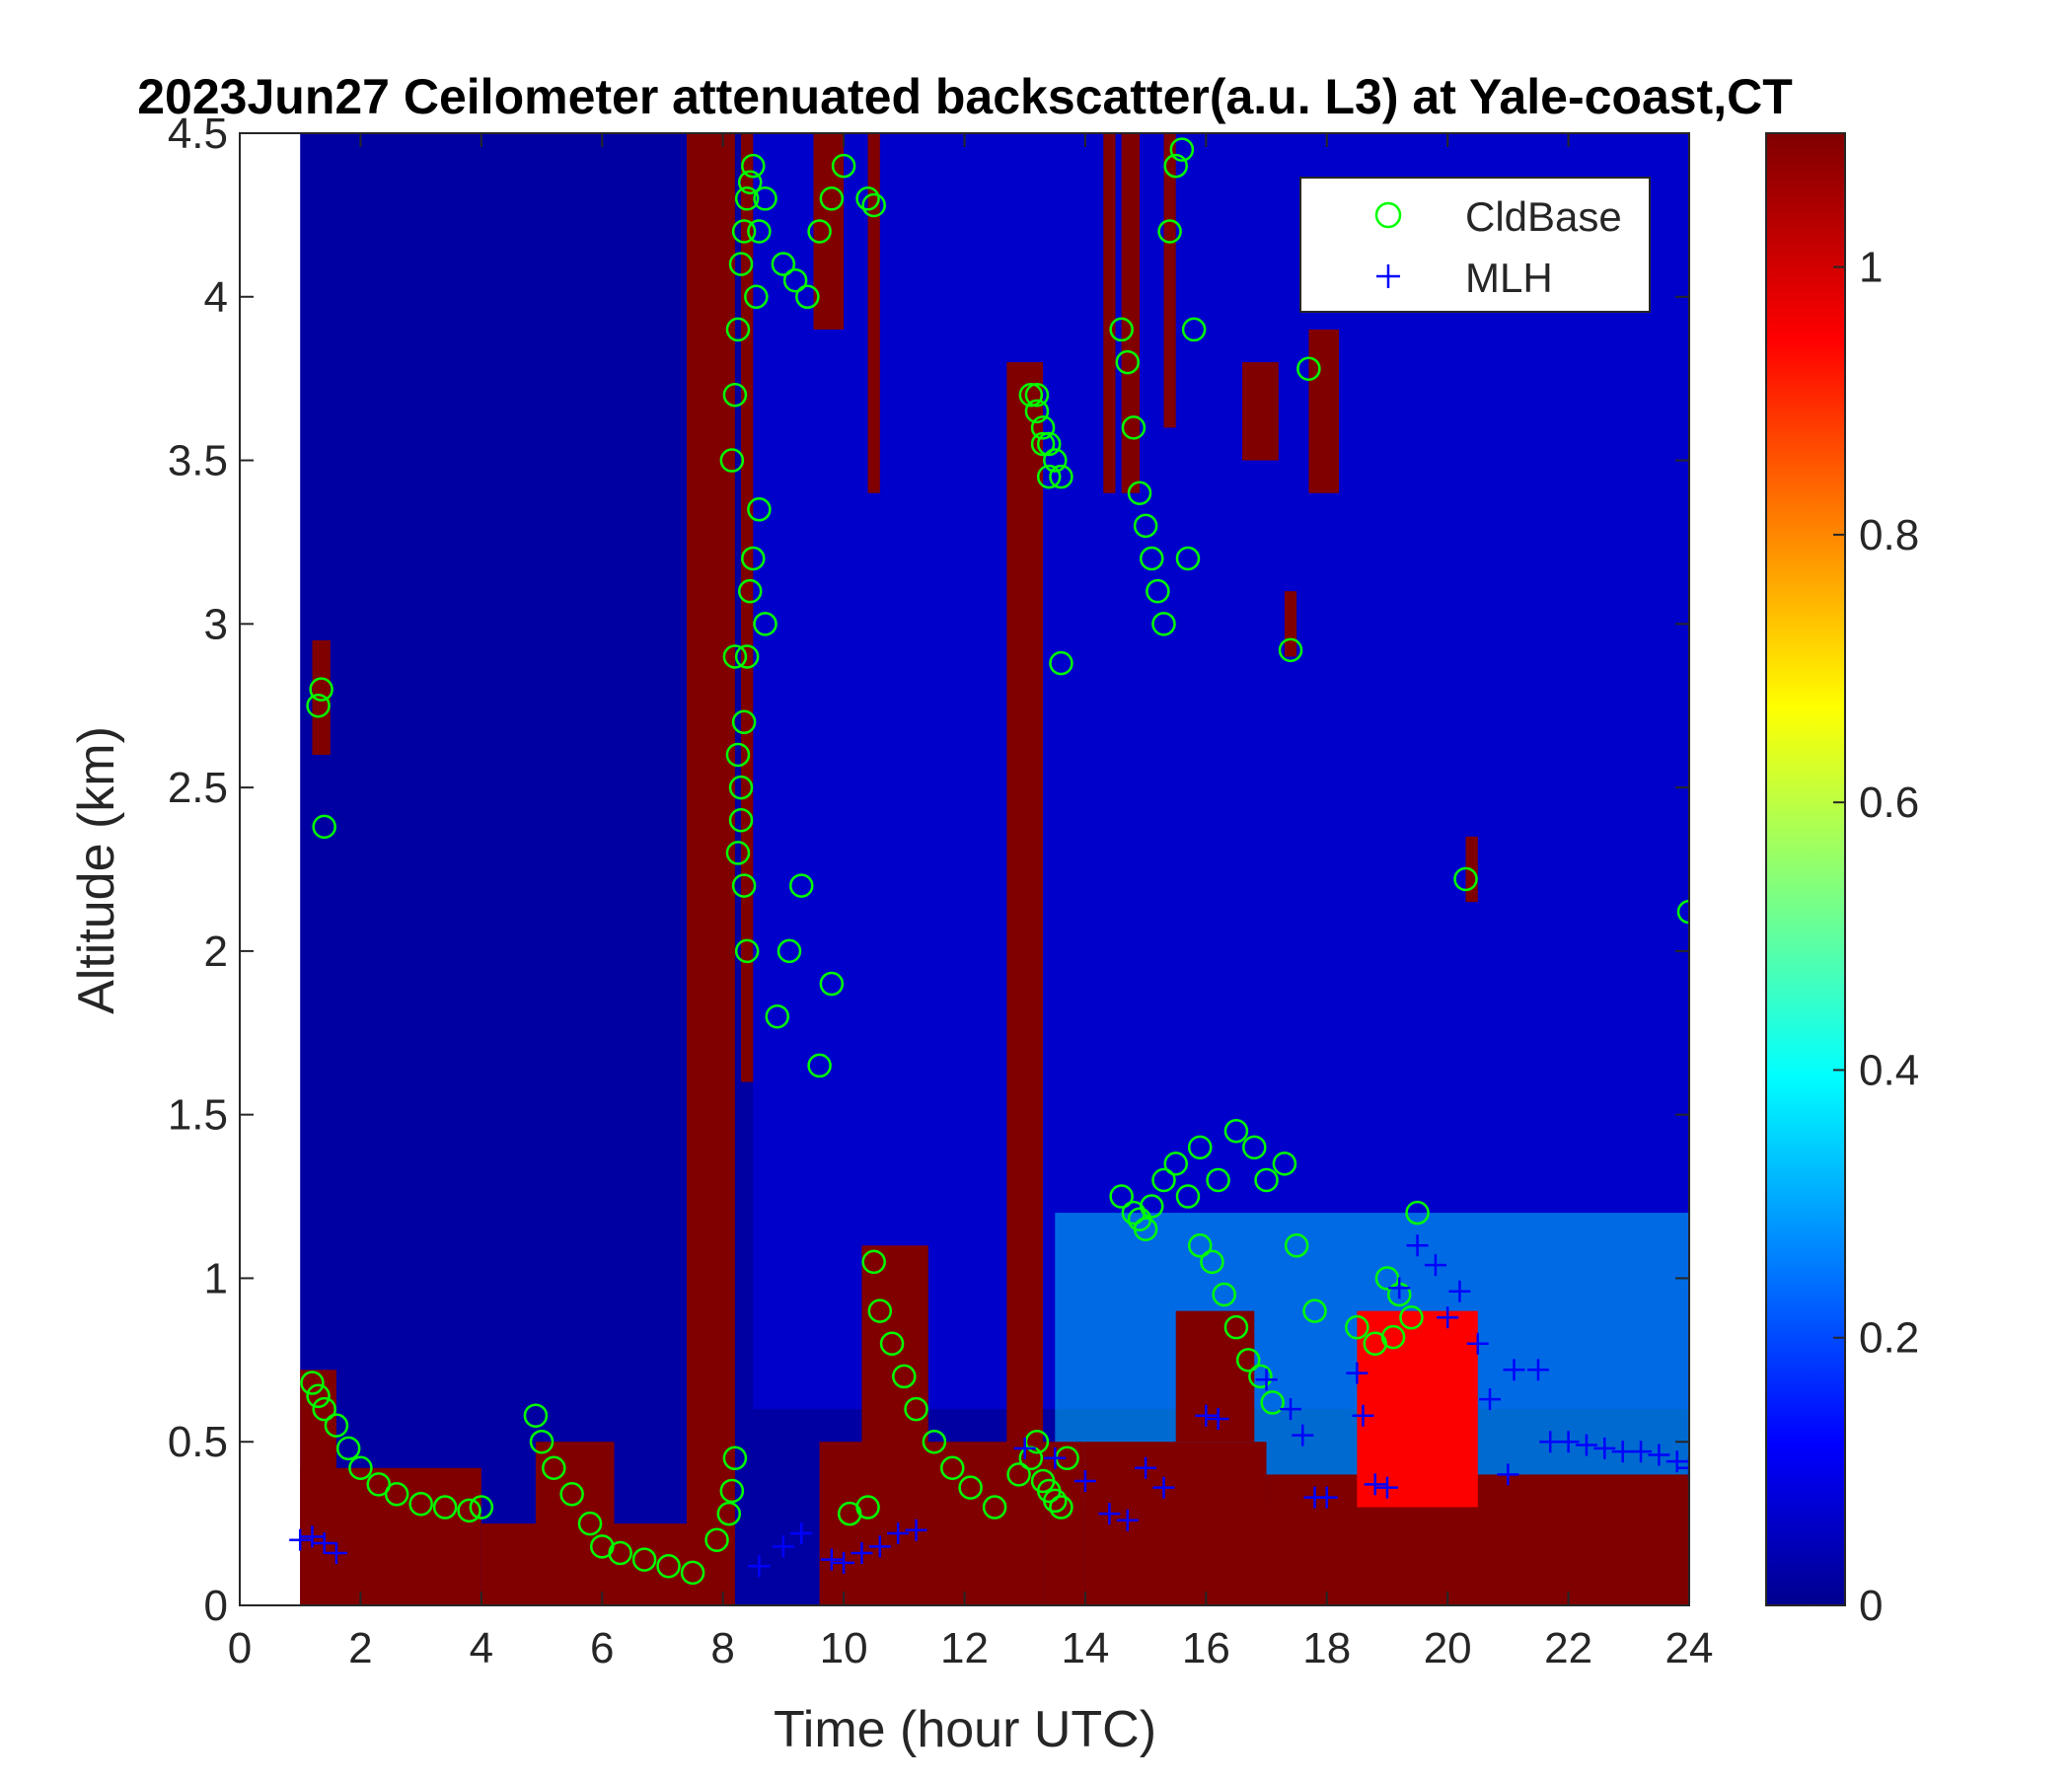  Describe the element at coordinates (844, 1648) in the screenshot. I see `x-tick-label: 10` at that location.